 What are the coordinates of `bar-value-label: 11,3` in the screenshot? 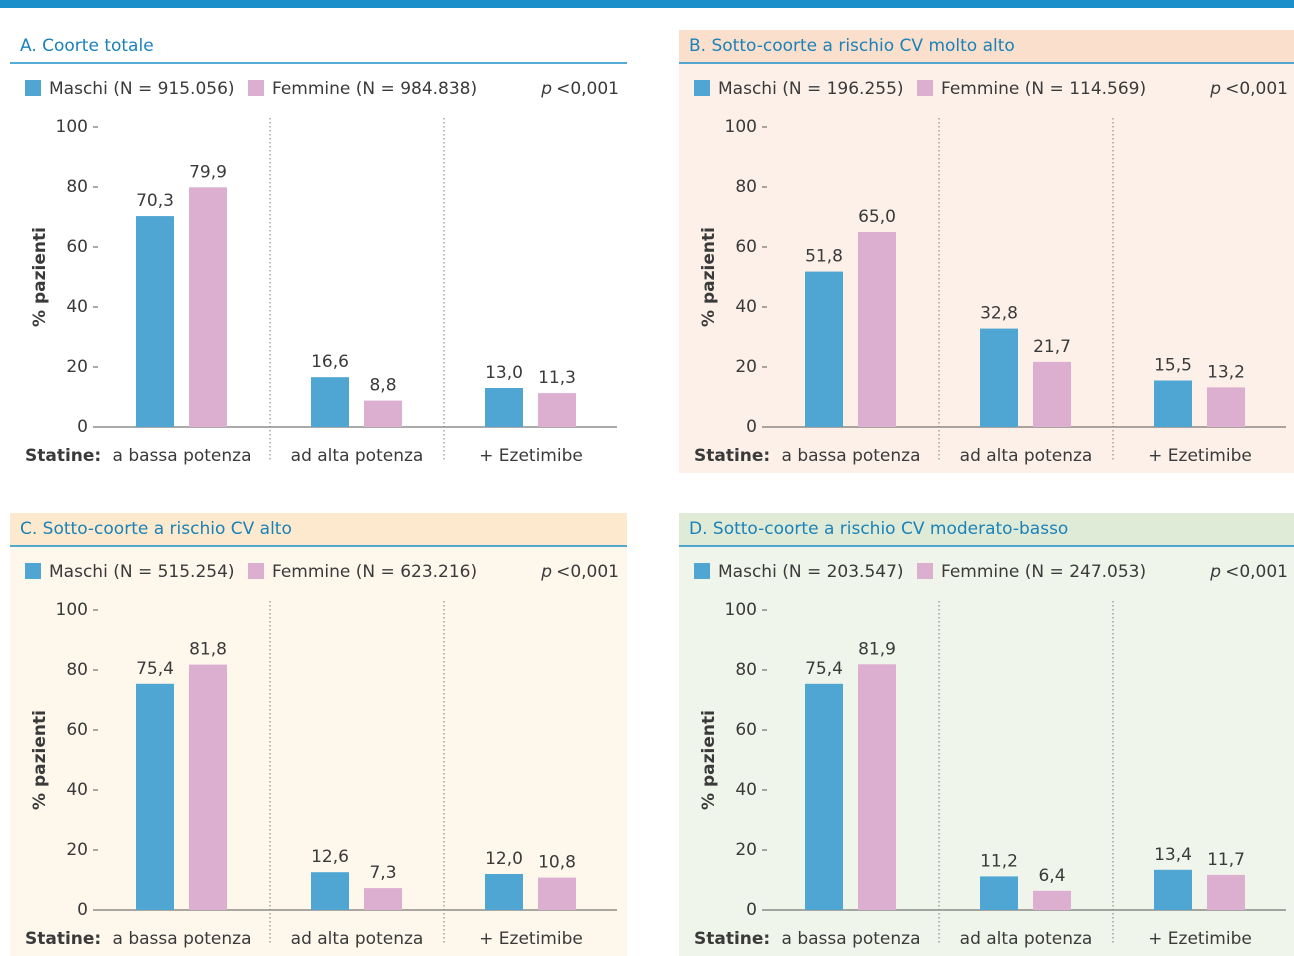 It's located at (557, 378).